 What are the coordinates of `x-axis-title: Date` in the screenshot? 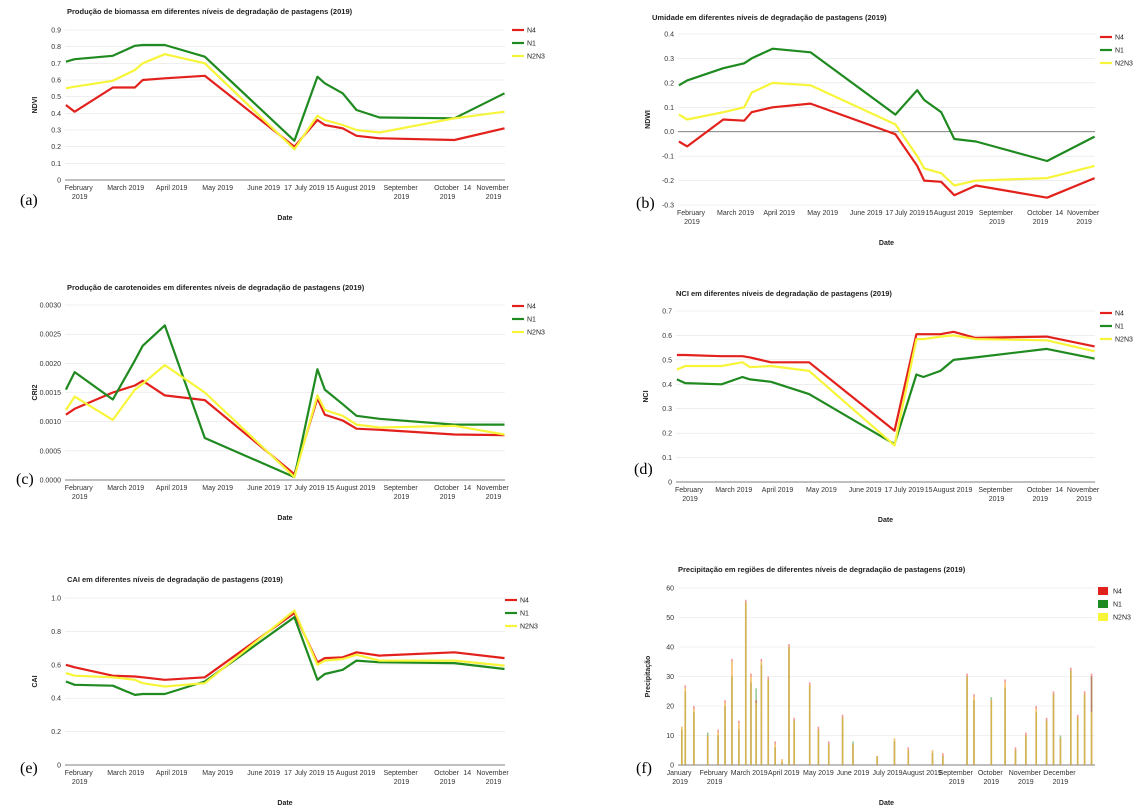 It's located at (284, 518).